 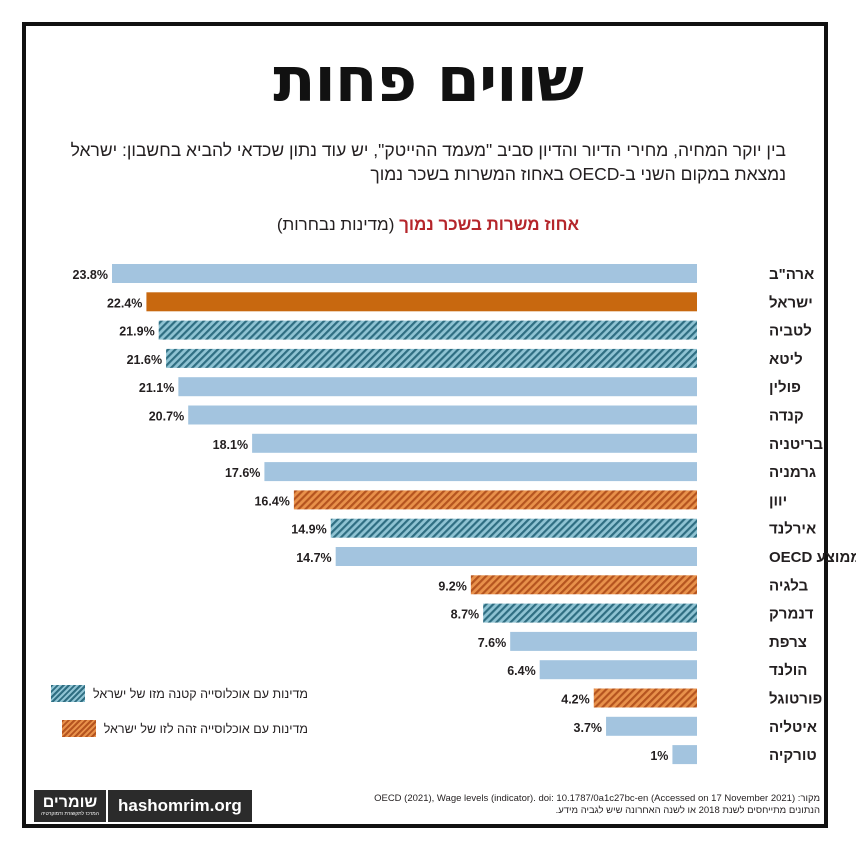 I want to click on logo-url: hashomrim.org, so click(x=180, y=806).